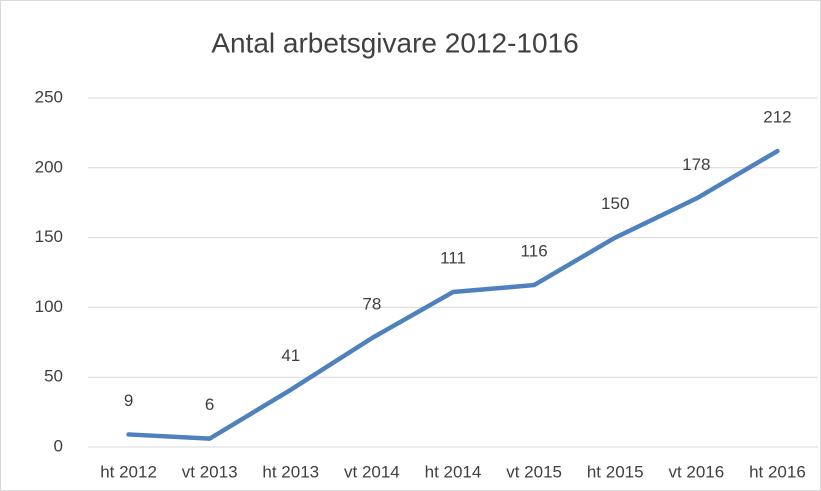  I want to click on x-tick-label: ht 2013, so click(290, 471).